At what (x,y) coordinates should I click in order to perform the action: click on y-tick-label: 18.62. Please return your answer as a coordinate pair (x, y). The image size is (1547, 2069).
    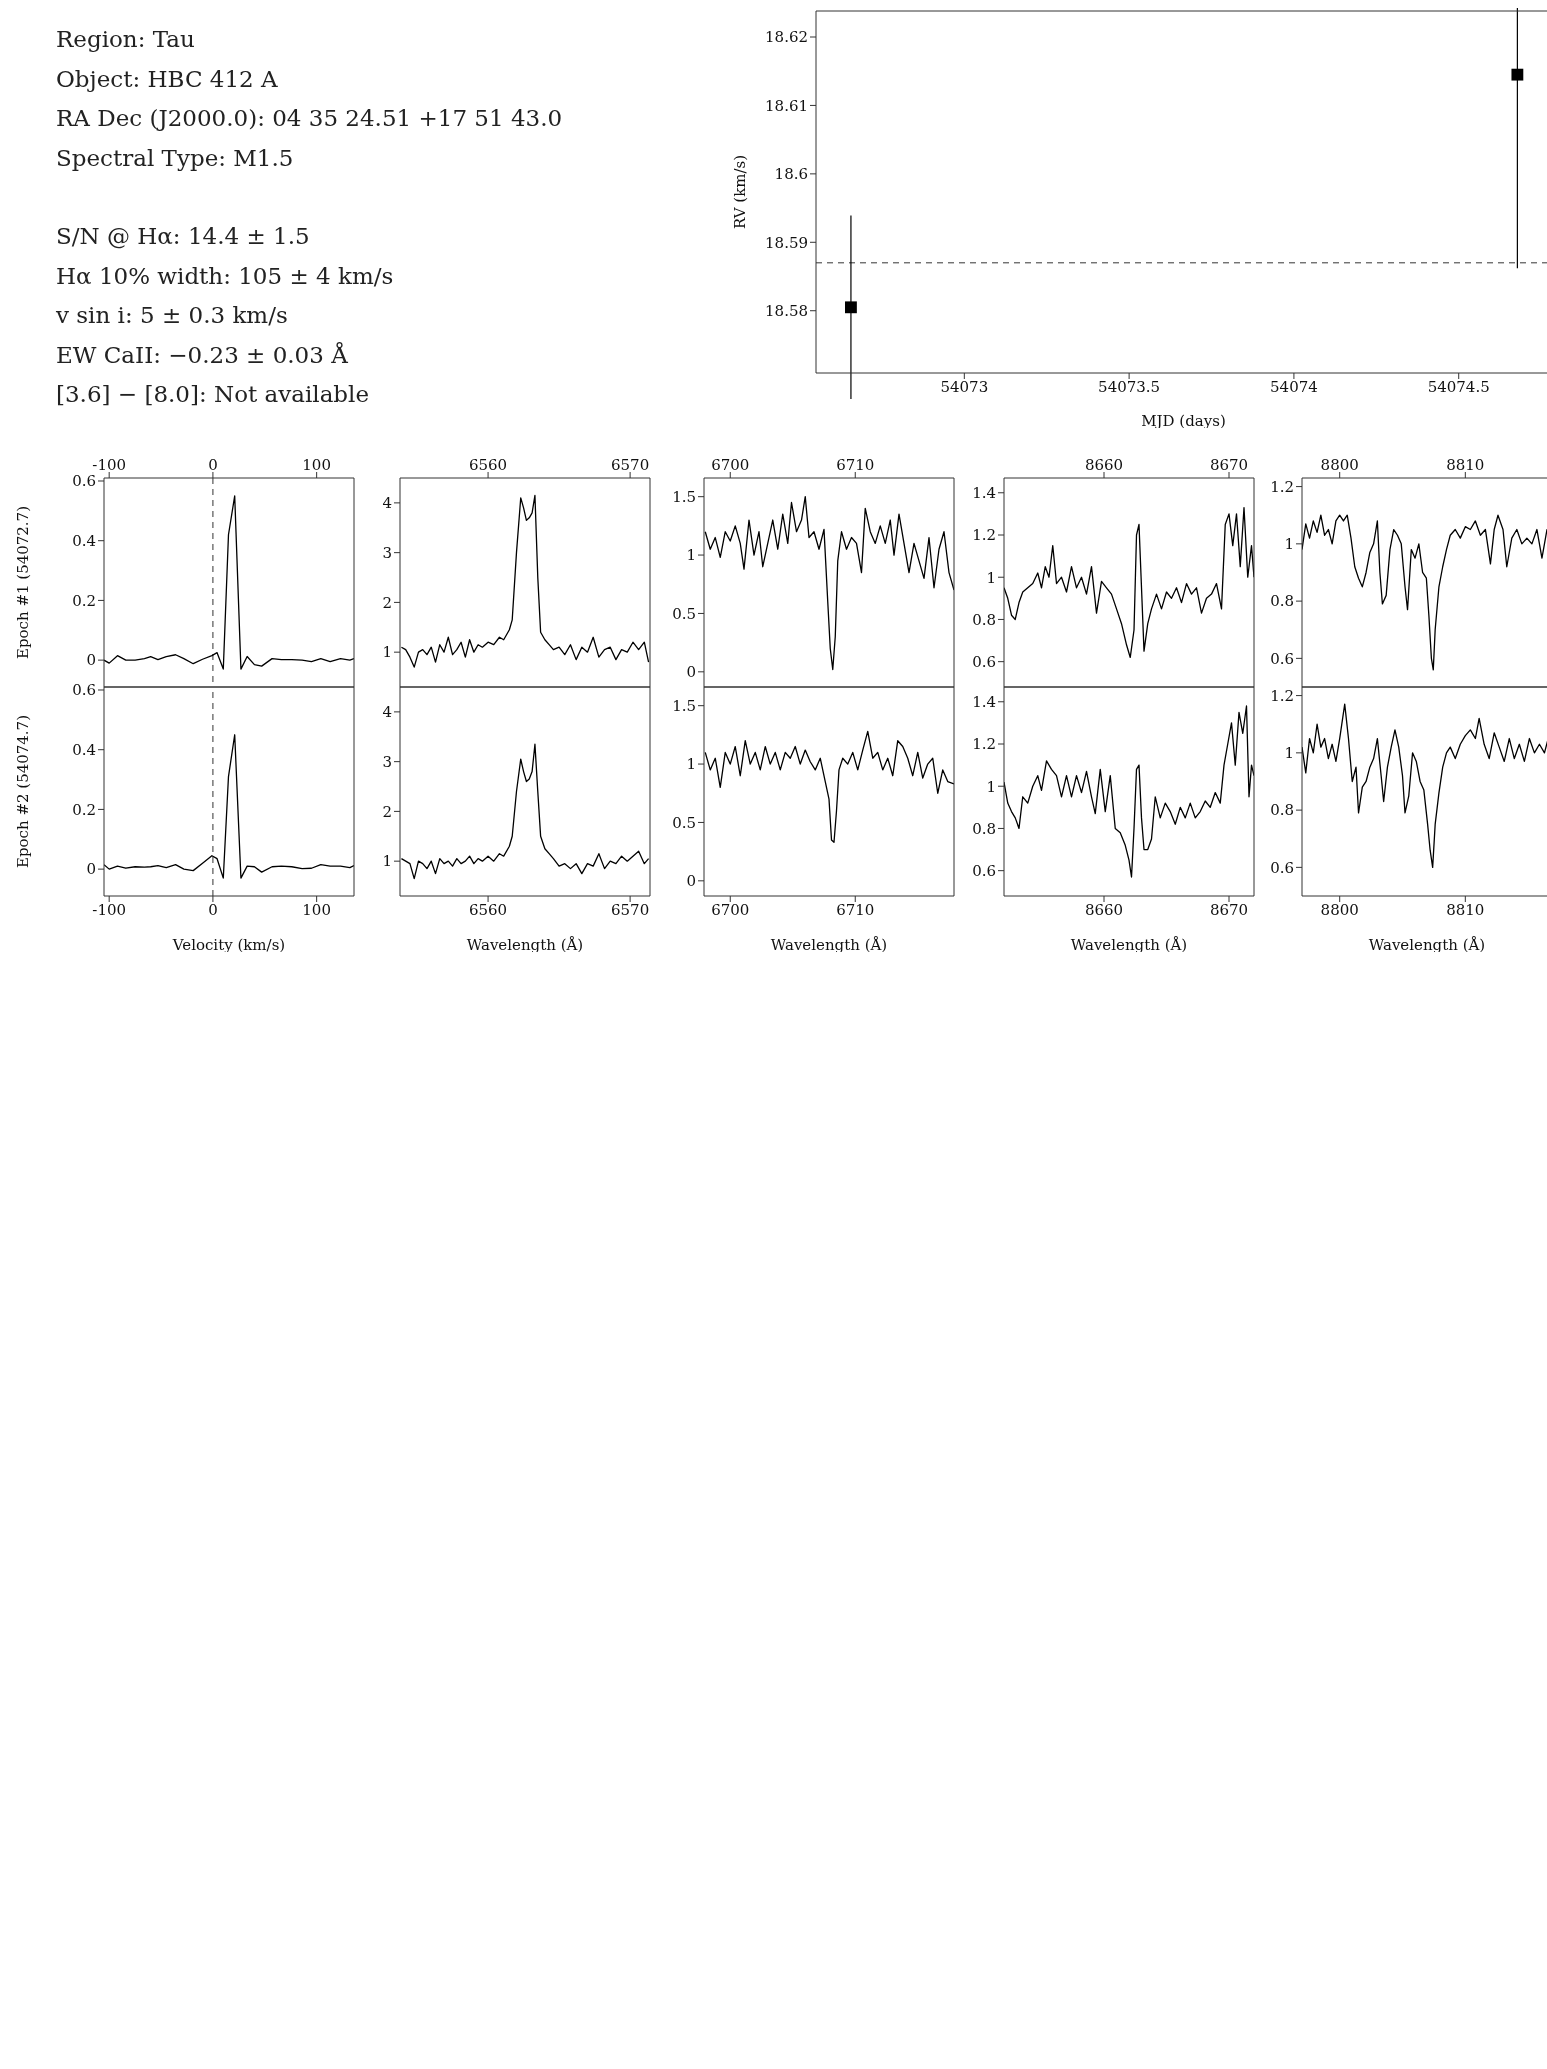
    Looking at the image, I should click on (786, 37).